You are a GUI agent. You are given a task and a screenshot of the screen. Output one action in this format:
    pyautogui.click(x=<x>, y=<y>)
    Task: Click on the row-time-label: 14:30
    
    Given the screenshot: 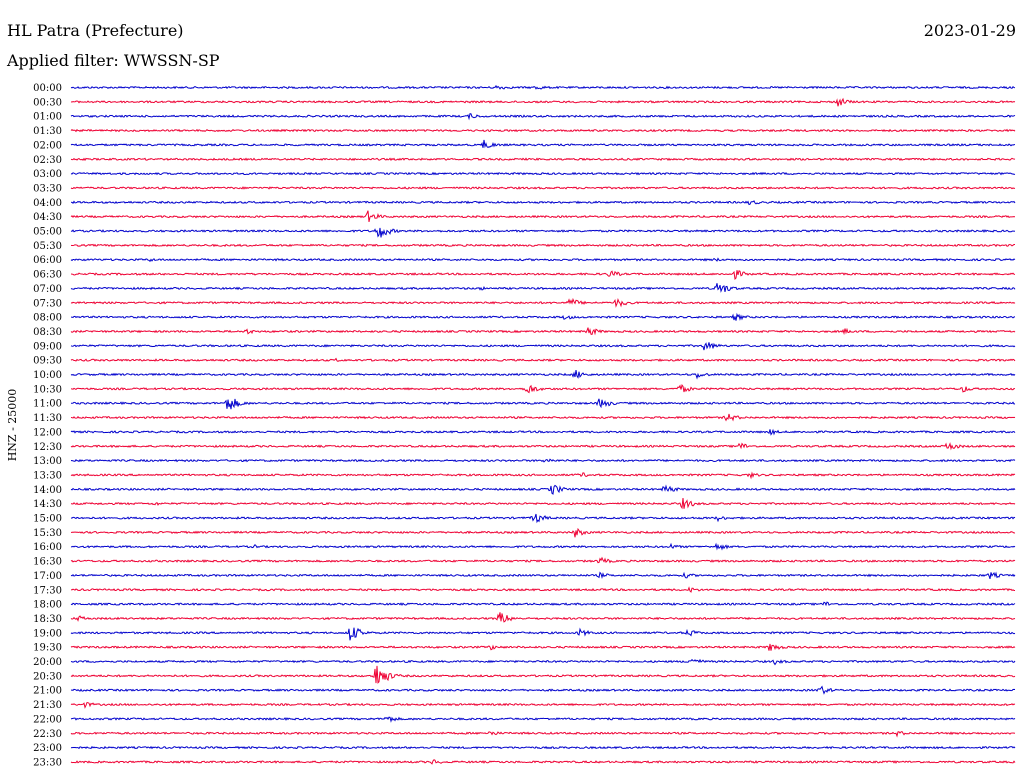 What is the action you would take?
    pyautogui.click(x=47, y=504)
    